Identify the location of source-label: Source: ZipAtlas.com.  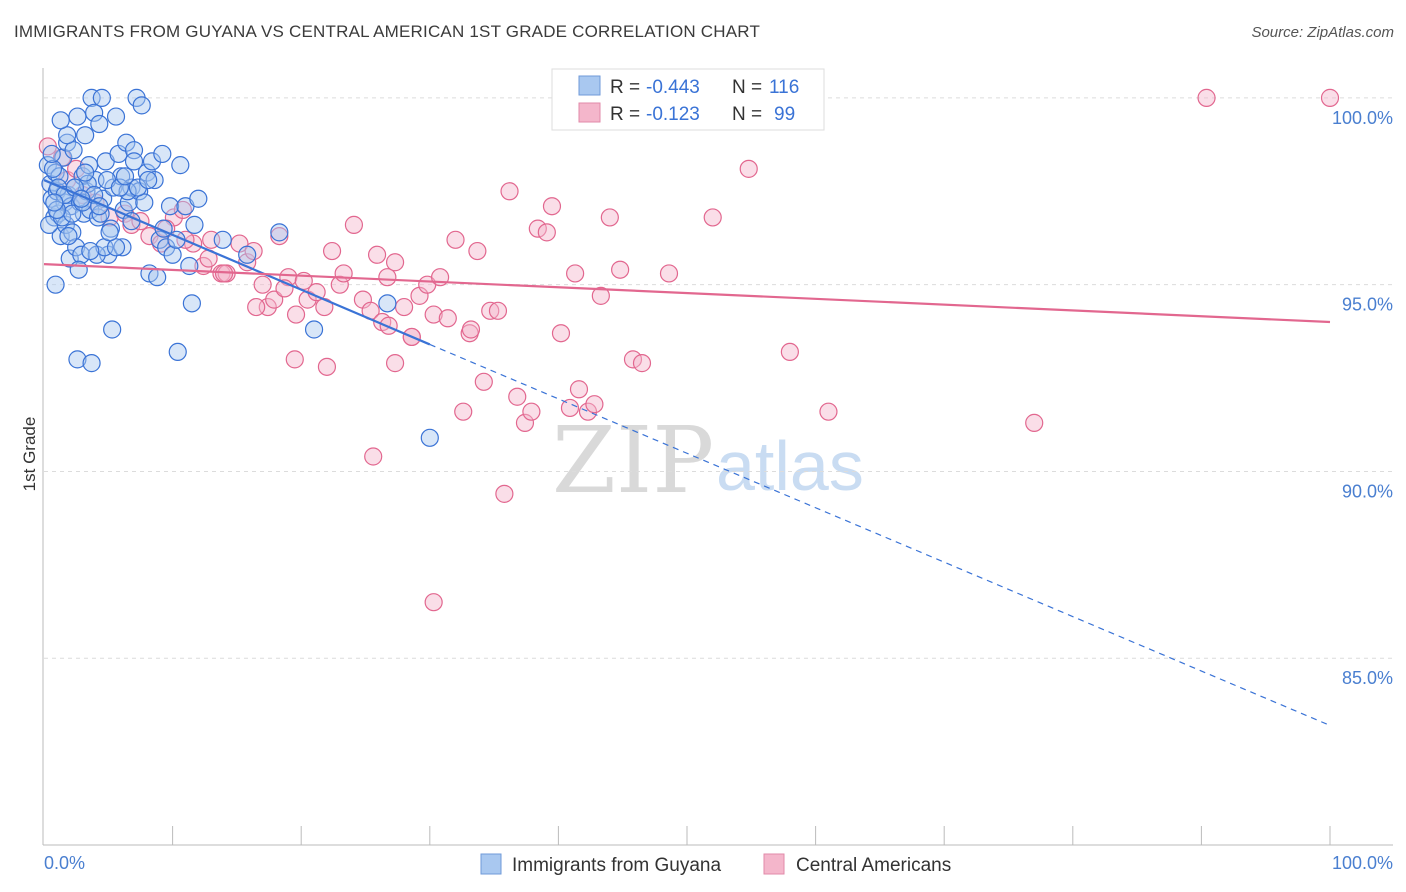
(1322, 32).